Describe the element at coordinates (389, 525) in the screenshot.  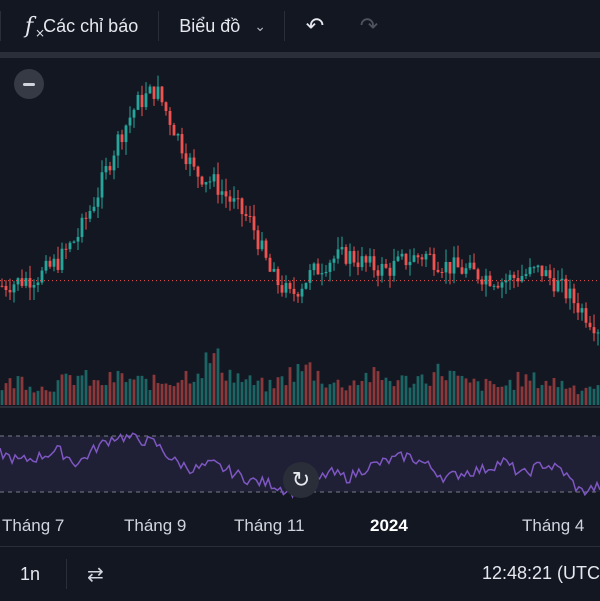
I see `time-label: 2024` at that location.